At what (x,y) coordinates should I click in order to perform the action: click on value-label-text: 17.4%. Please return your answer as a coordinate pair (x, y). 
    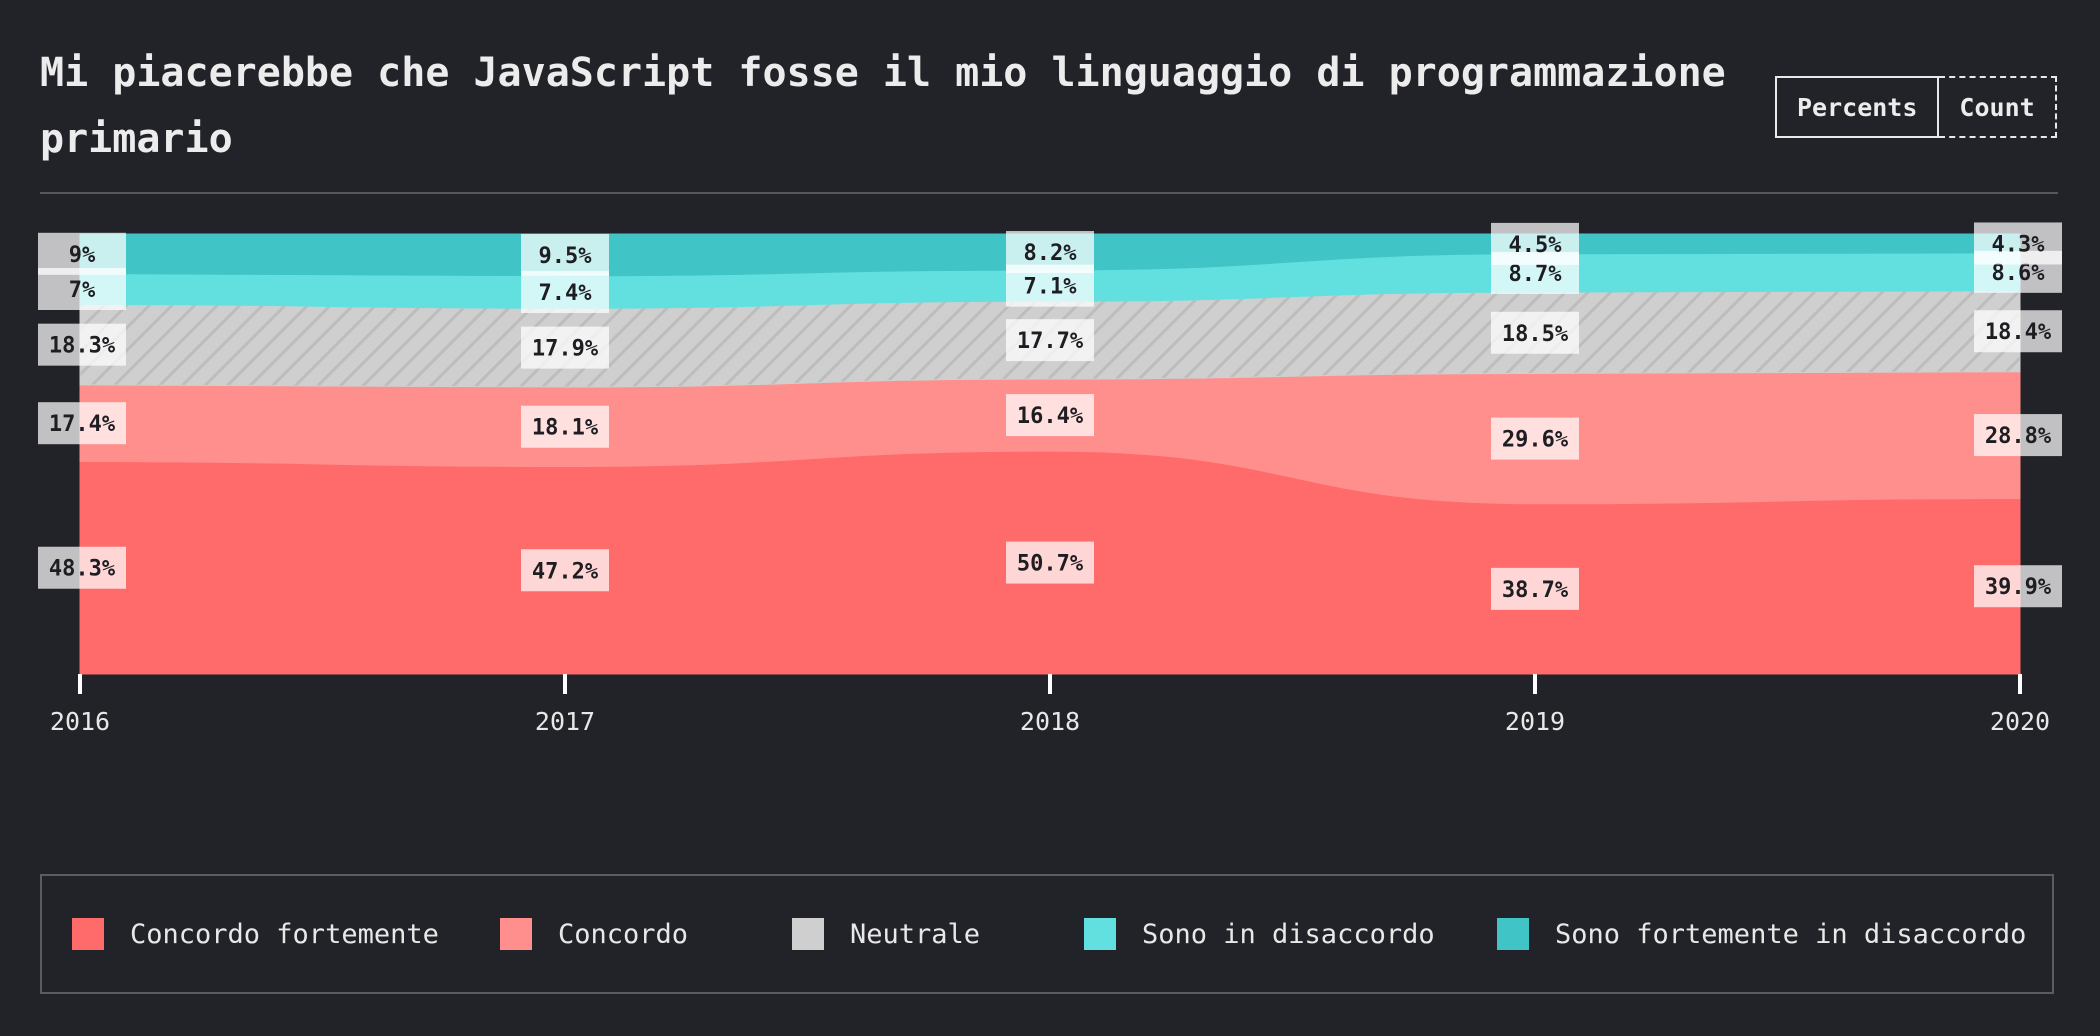
    Looking at the image, I should click on (82, 424).